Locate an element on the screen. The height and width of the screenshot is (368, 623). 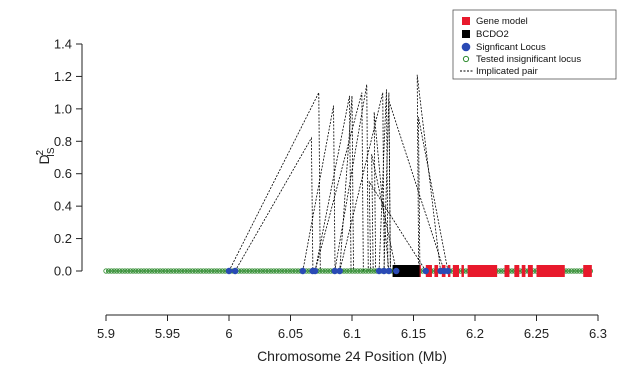
x-tick-label-5: 6.15 is located at coordinates (413, 333).